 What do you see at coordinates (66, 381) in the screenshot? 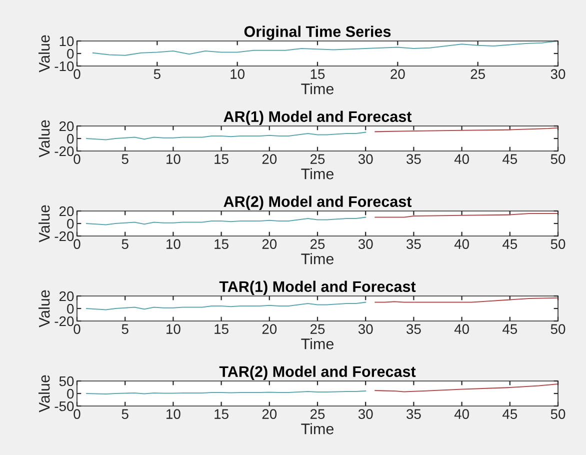
I see `y-tick-label: 50` at bounding box center [66, 381].